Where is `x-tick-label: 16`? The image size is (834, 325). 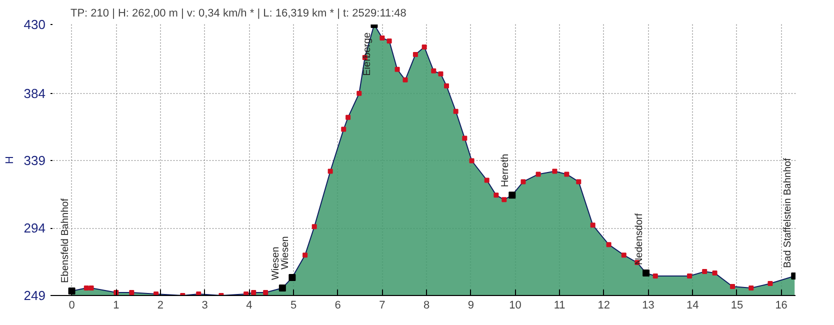
x-tick-label: 16 is located at coordinates (781, 306).